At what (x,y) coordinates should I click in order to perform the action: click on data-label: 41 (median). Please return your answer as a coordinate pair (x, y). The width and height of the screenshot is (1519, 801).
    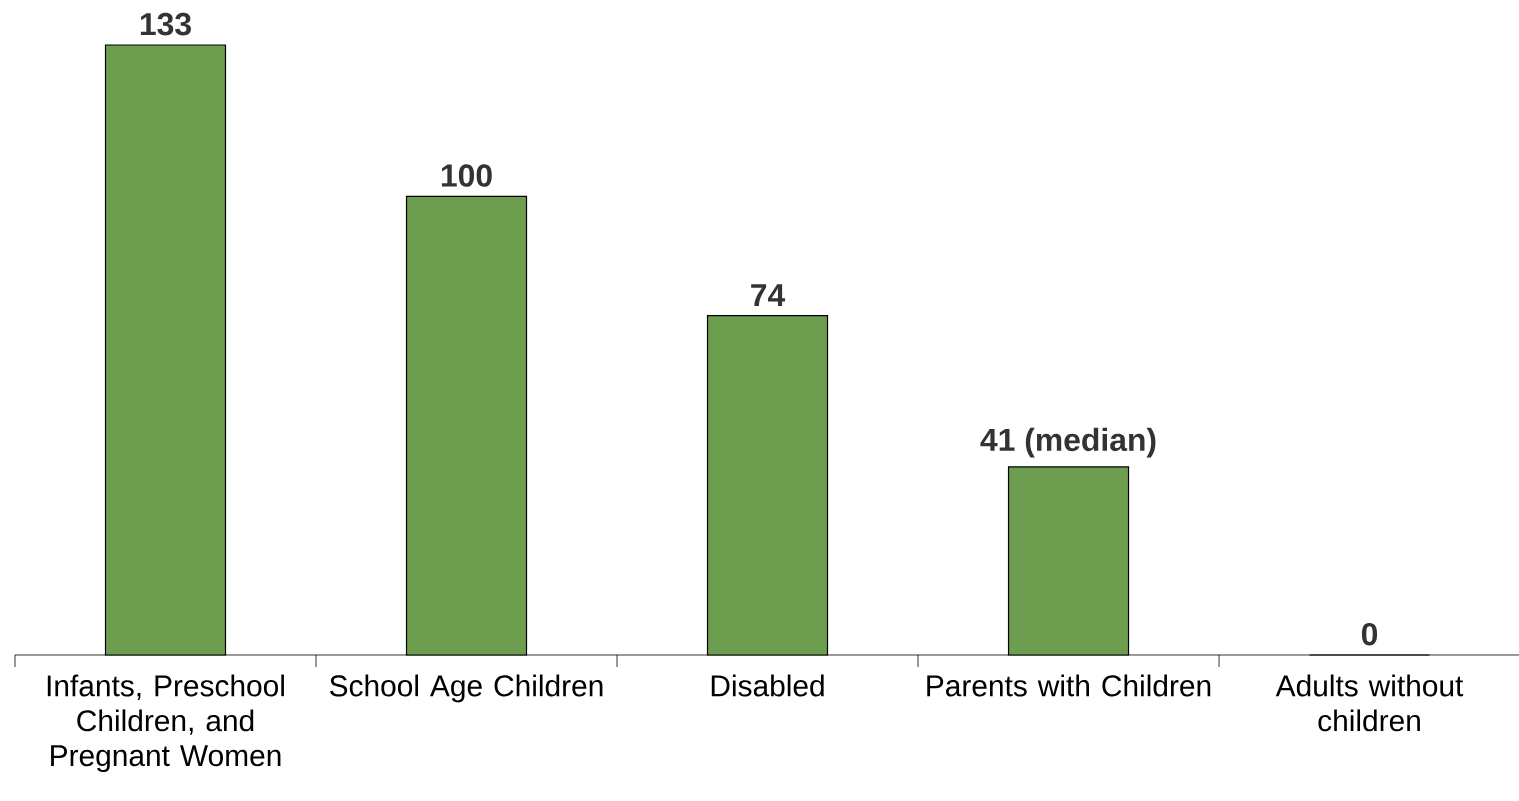
    Looking at the image, I should click on (1068, 442).